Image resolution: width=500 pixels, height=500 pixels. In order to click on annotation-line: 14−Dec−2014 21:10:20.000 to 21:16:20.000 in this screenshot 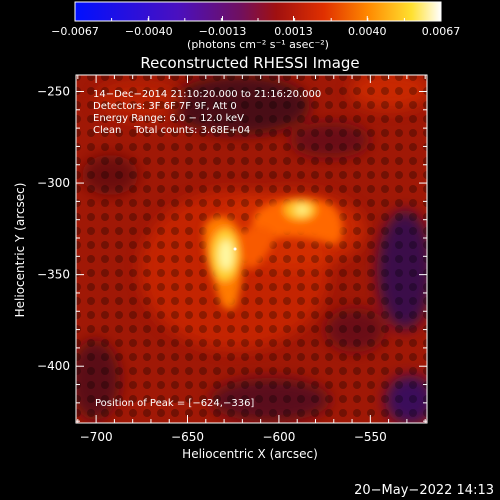, I will do `click(207, 94)`.